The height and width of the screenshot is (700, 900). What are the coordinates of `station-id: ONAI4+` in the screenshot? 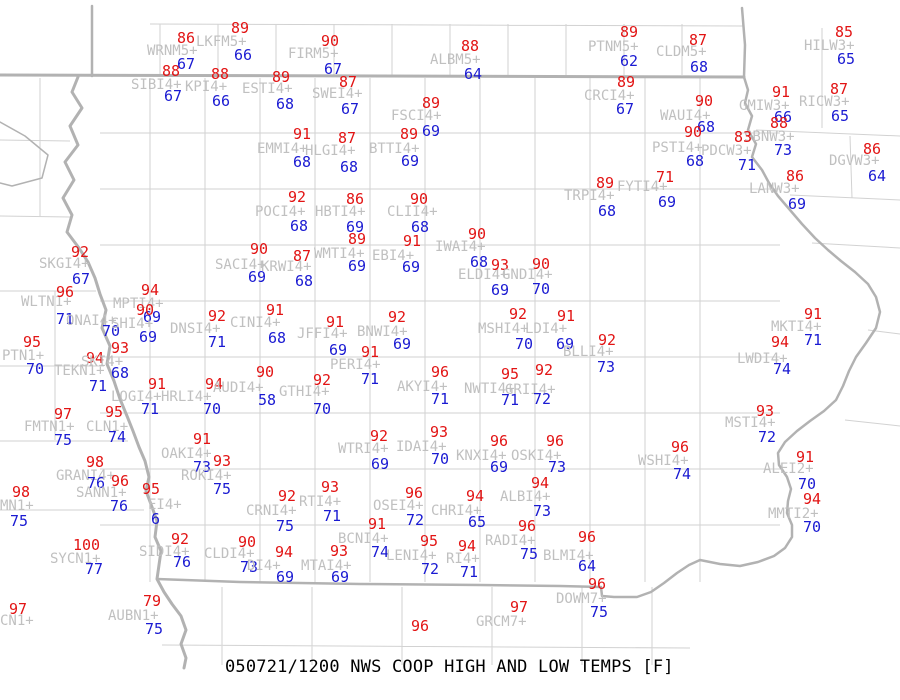 It's located at (91, 321).